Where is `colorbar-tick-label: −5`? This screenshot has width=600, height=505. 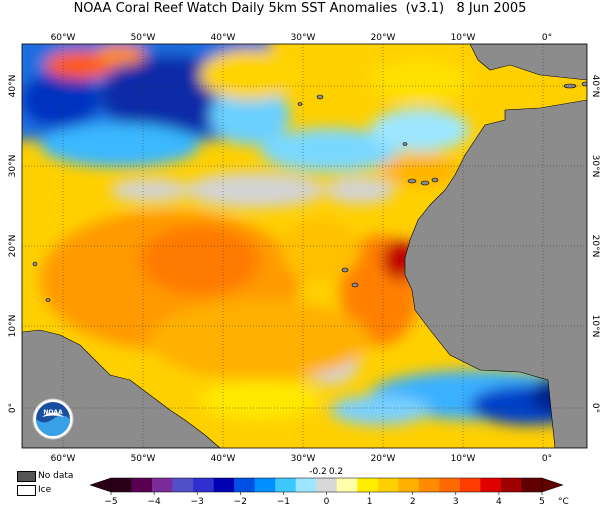
colorbar-tick-label: −5 is located at coordinates (110, 501).